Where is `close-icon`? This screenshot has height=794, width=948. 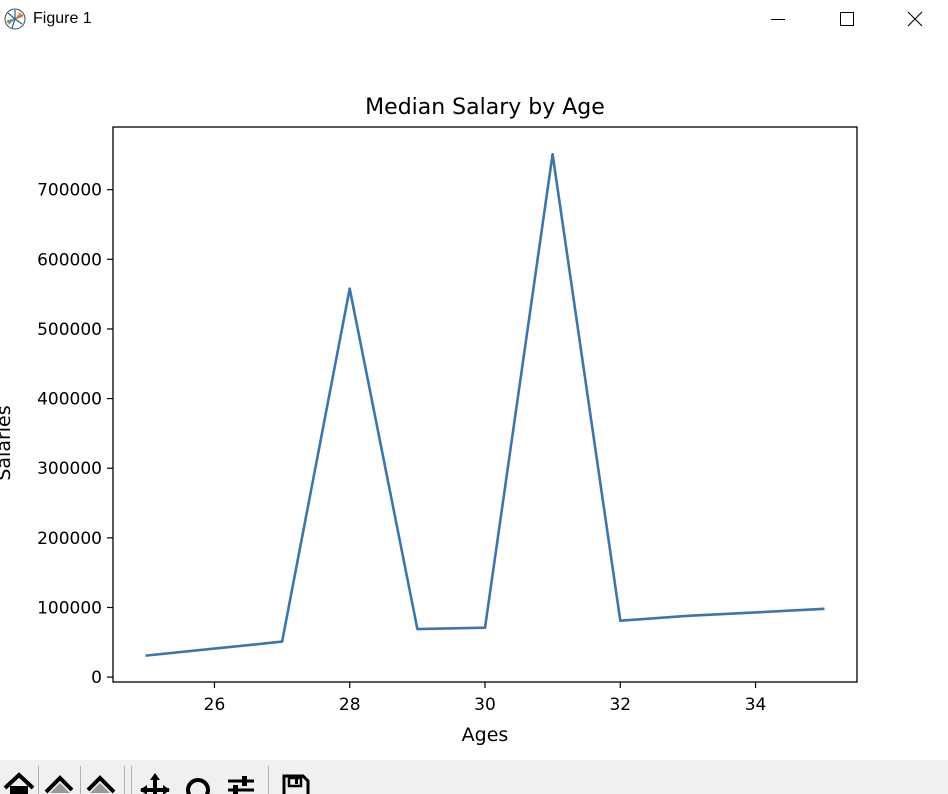
close-icon is located at coordinates (915, 19).